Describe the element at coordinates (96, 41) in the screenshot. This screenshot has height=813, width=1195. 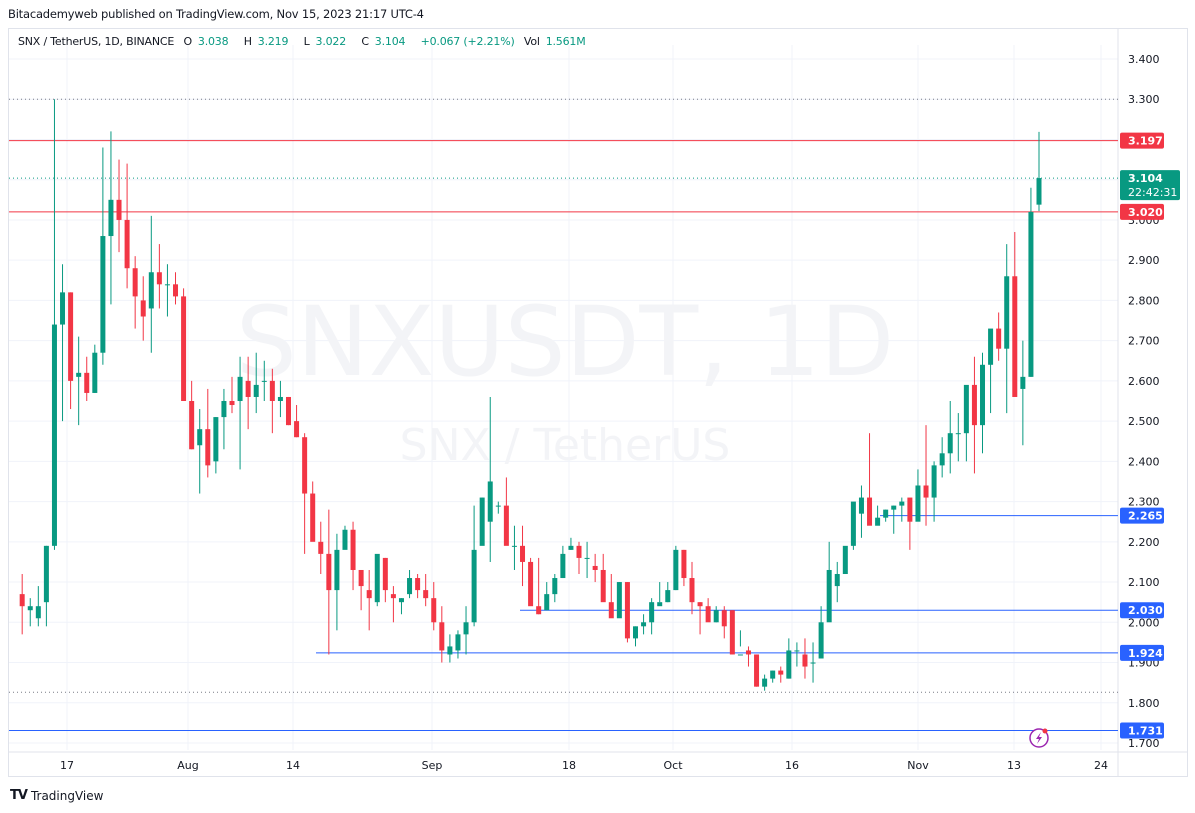
I see `legend-symbol: SNX / TetherUS, 1D, BINANCE` at that location.